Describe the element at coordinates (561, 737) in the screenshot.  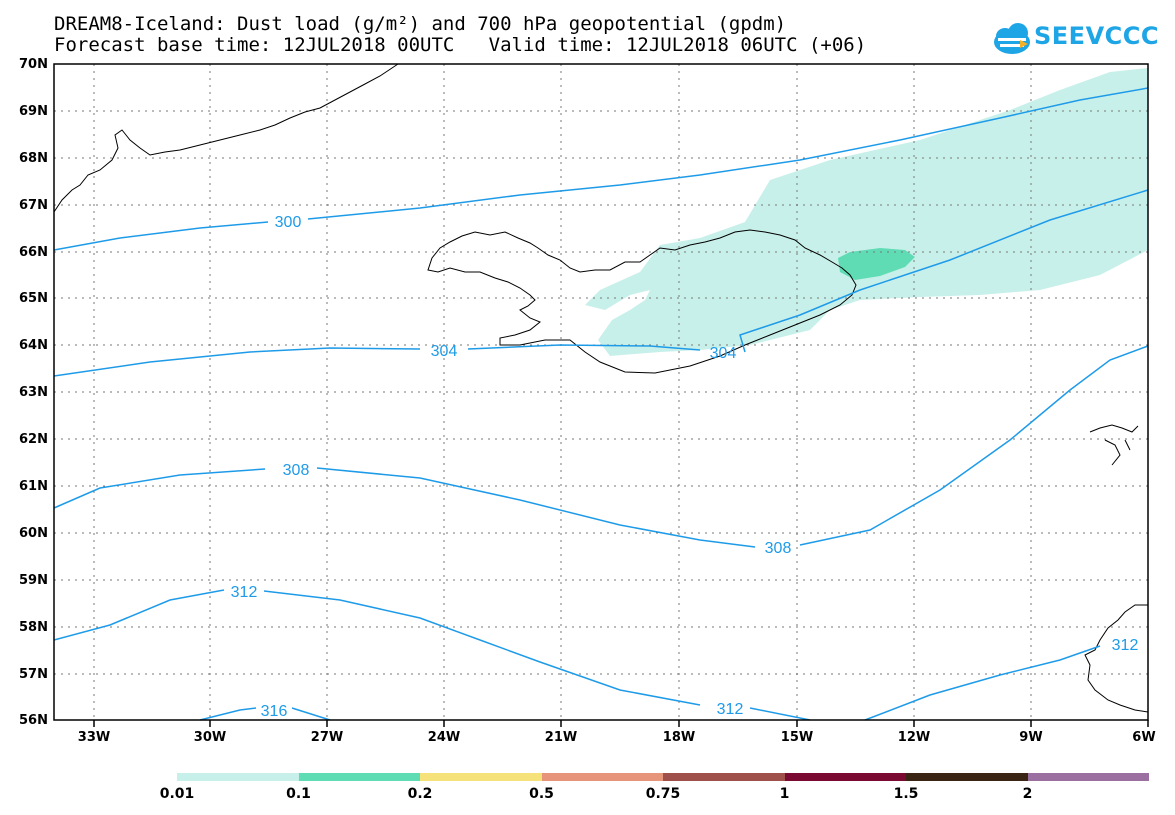
I see `lon-label: 21W` at that location.